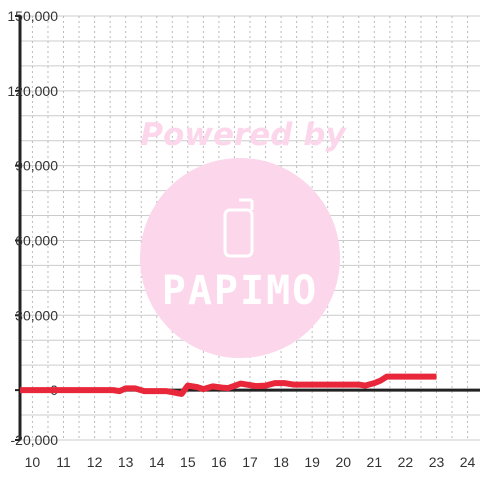 The height and width of the screenshot is (480, 480). Describe the element at coordinates (35, 440) in the screenshot. I see `y-tick-label: -20,000` at that location.